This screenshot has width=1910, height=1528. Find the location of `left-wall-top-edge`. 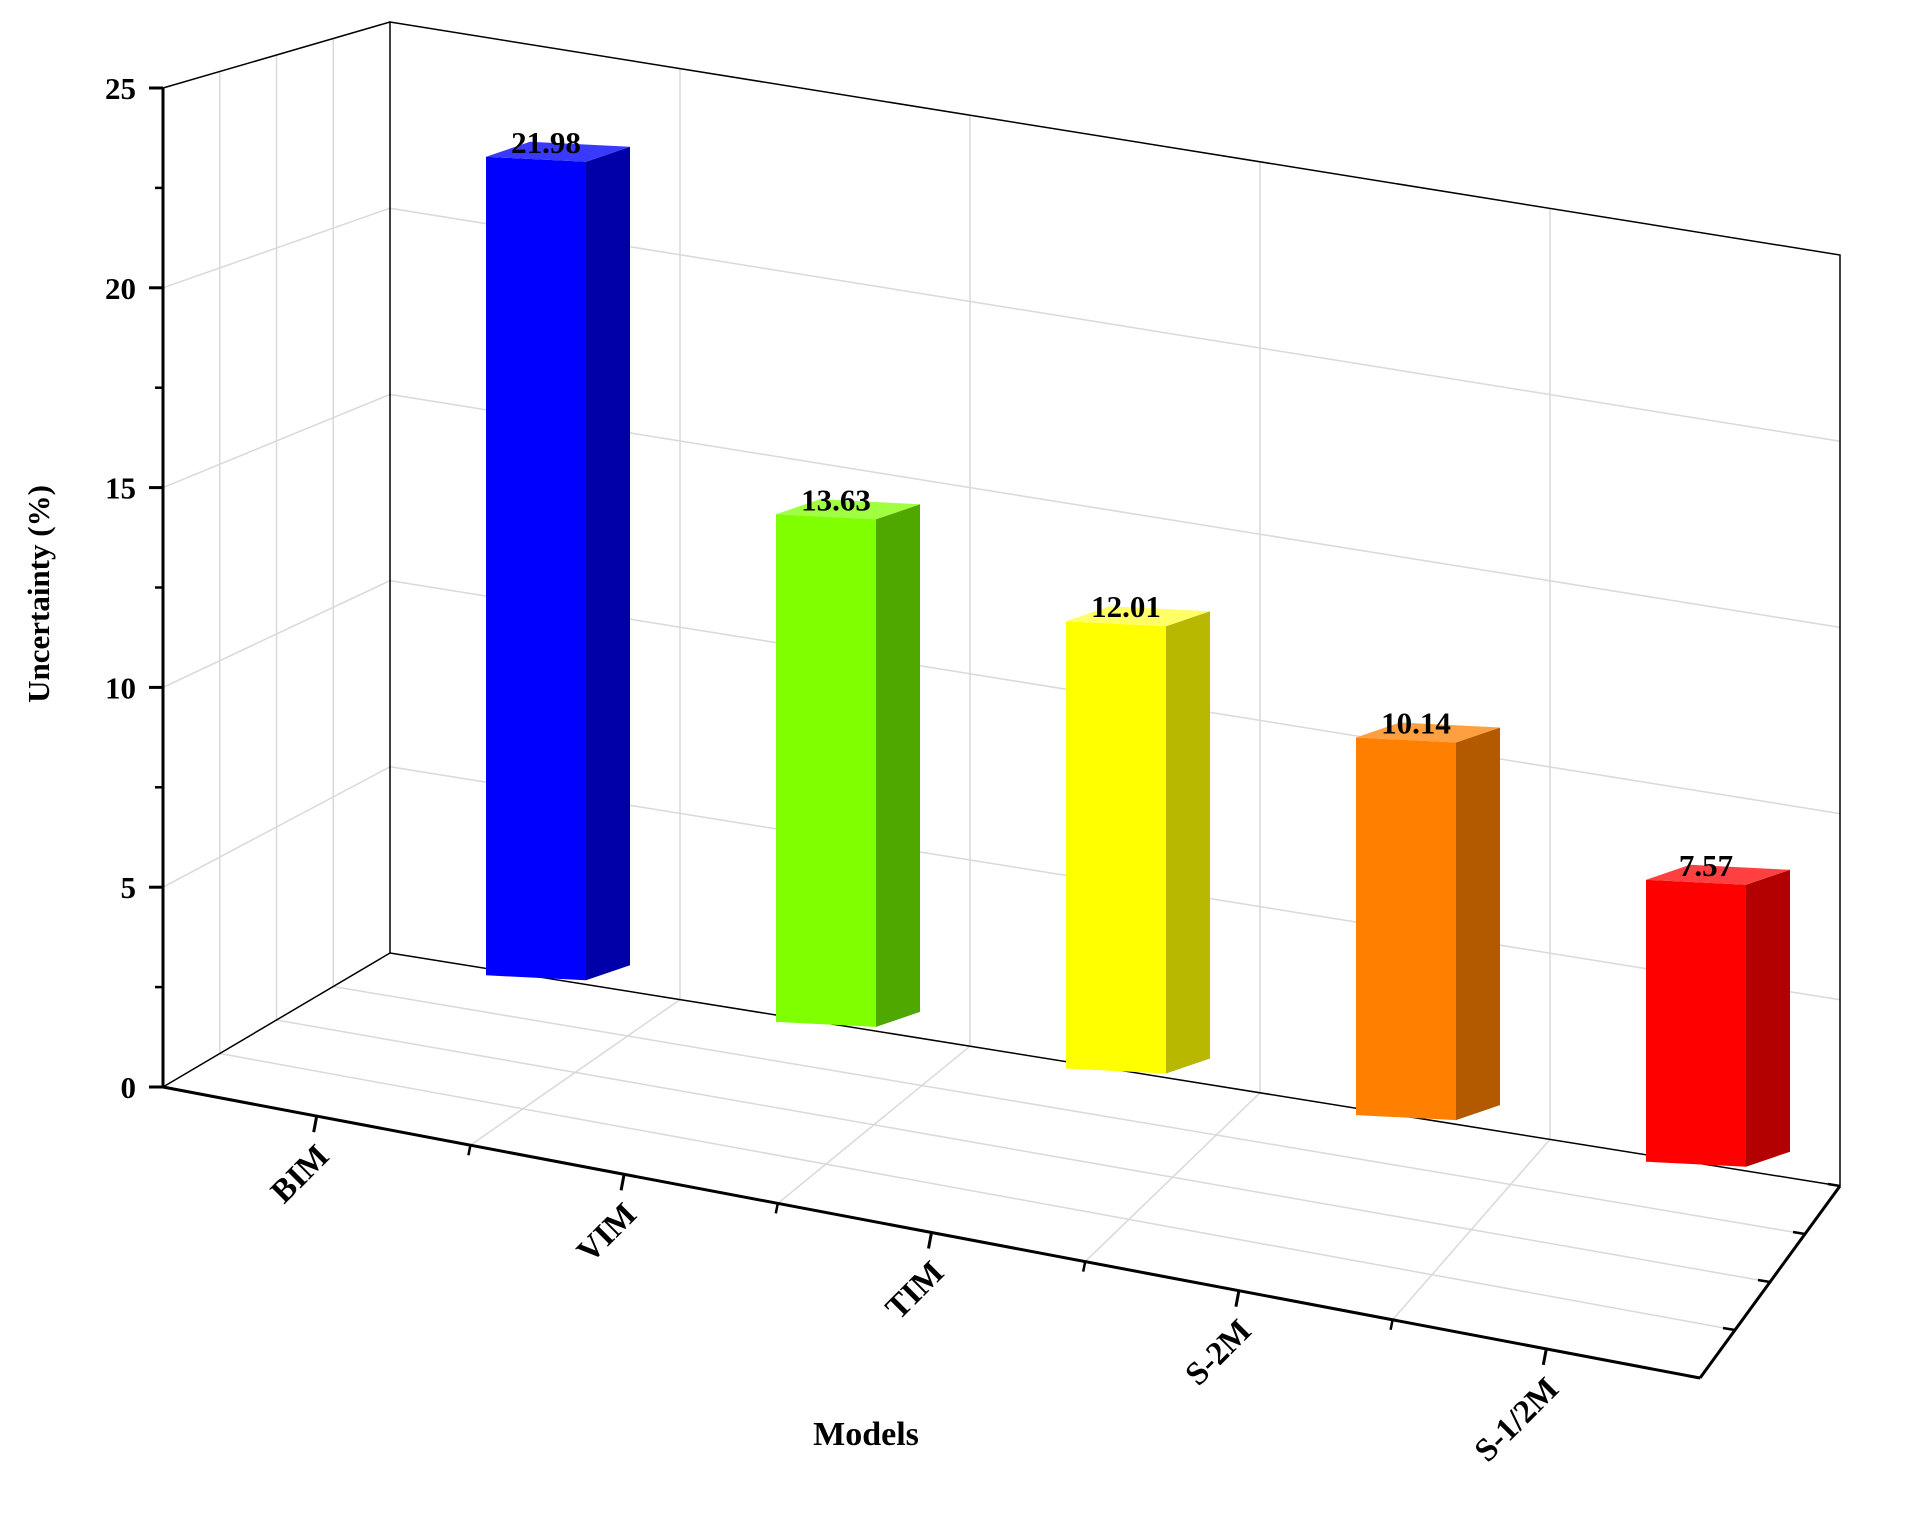

left-wall-top-edge is located at coordinates (276, 55).